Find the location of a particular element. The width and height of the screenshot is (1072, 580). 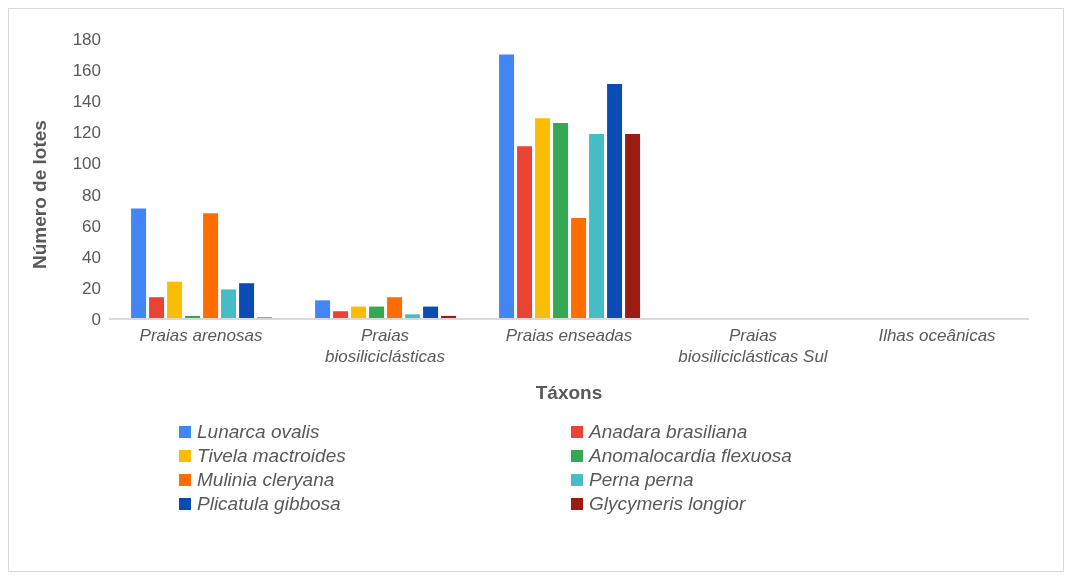

y-axis-title: Número de lotes is located at coordinates (39, 194).